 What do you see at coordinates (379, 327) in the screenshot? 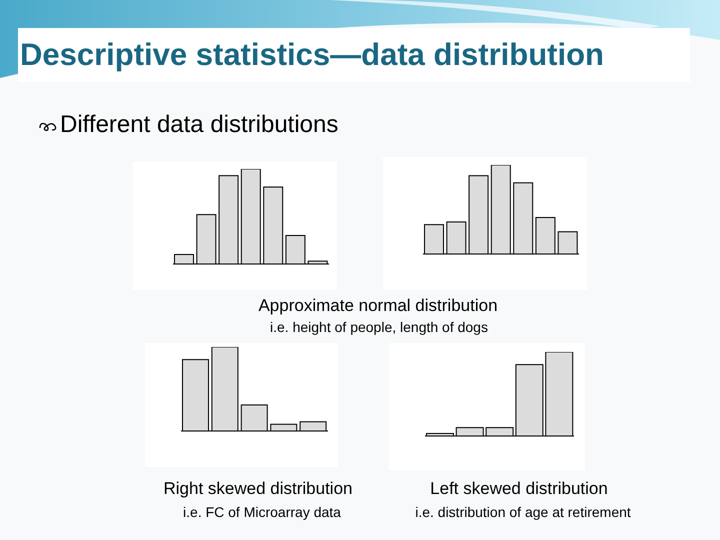
I see `text: i.e. height of people, length of dogs` at bounding box center [379, 327].